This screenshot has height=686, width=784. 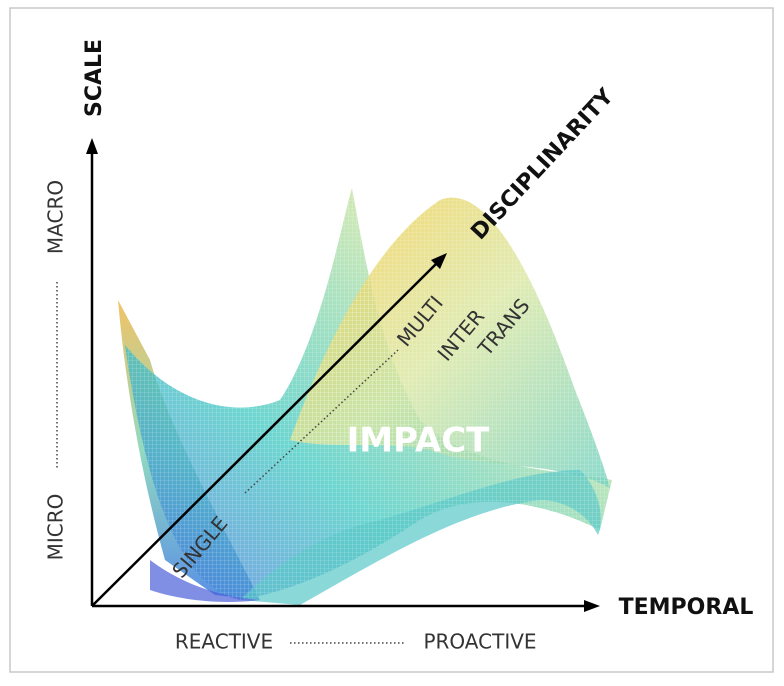 What do you see at coordinates (419, 441) in the screenshot?
I see `center-label: IMPACT` at bounding box center [419, 441].